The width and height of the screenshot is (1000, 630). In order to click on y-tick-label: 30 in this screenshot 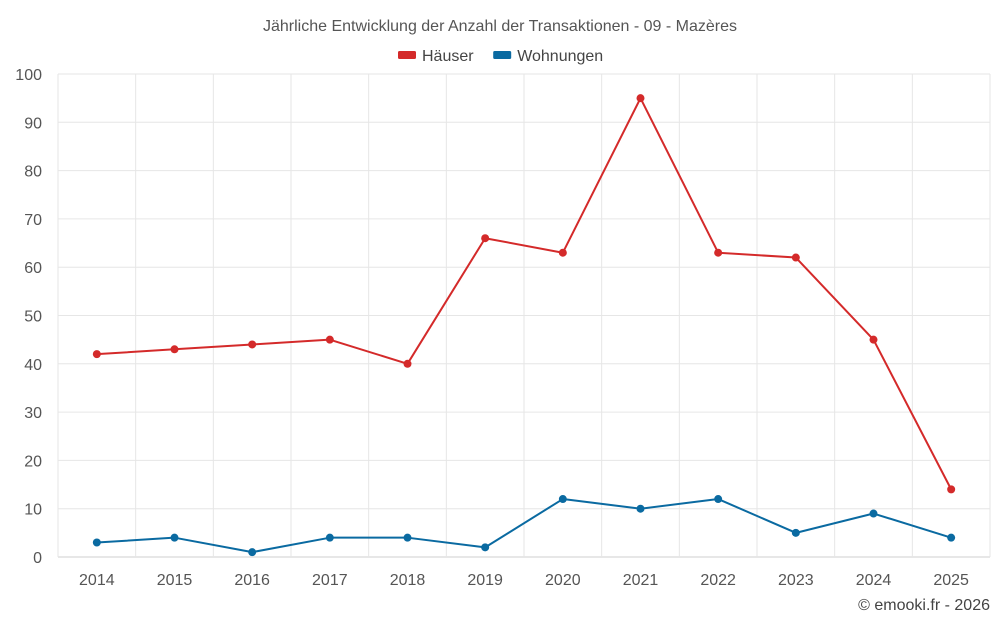, I will do `click(33, 413)`.